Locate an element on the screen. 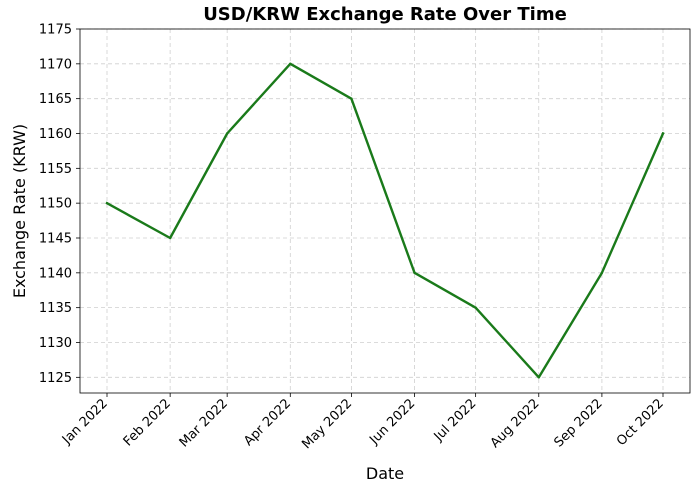 This screenshot has width=694, height=489. y-tick-label: 1170 is located at coordinates (55, 64).